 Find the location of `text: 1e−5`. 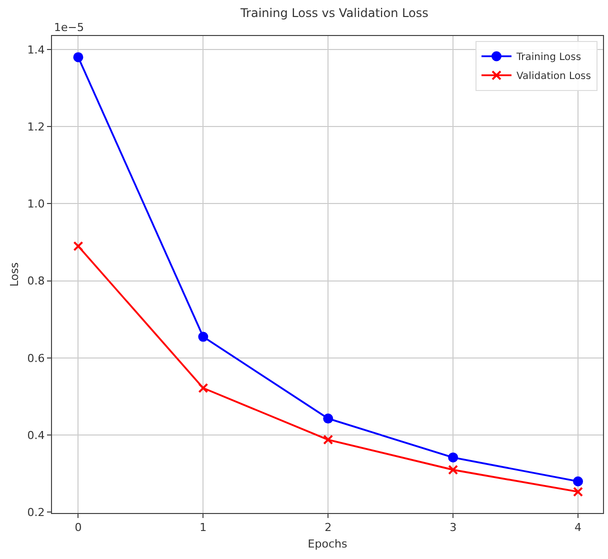

text: 1e−5 is located at coordinates (69, 27).